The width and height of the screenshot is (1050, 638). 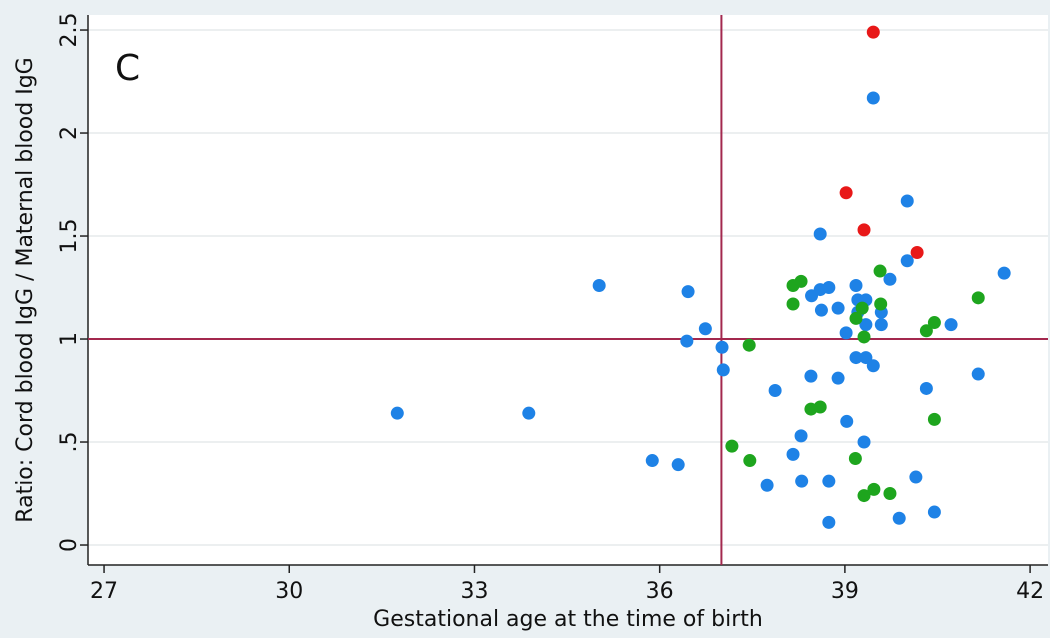 I want to click on y-tick-label: 0, so click(x=69, y=545).